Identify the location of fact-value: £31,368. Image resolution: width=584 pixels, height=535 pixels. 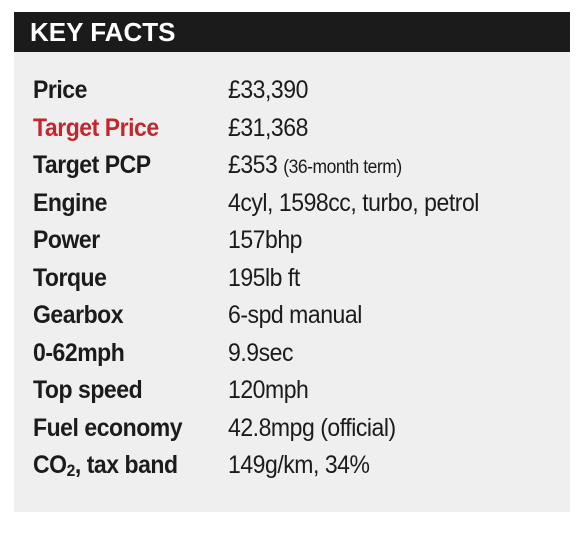
(268, 127).